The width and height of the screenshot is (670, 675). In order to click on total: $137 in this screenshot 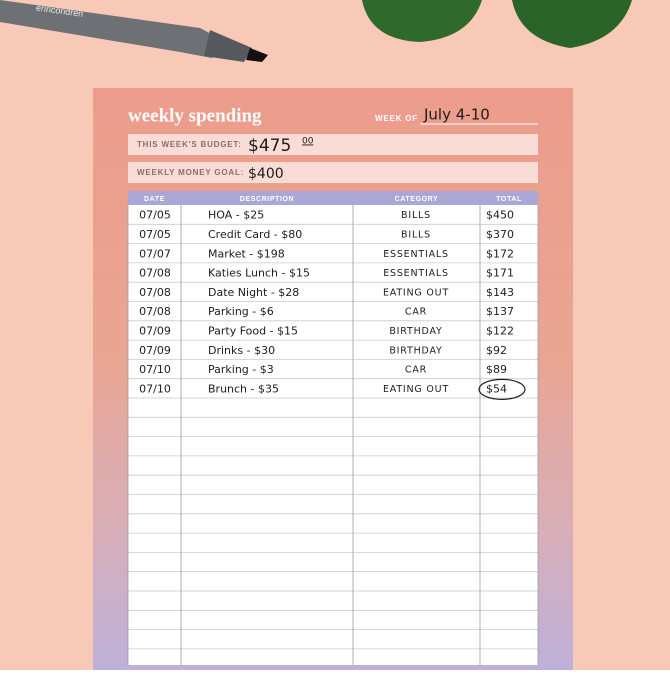, I will do `click(500, 311)`.